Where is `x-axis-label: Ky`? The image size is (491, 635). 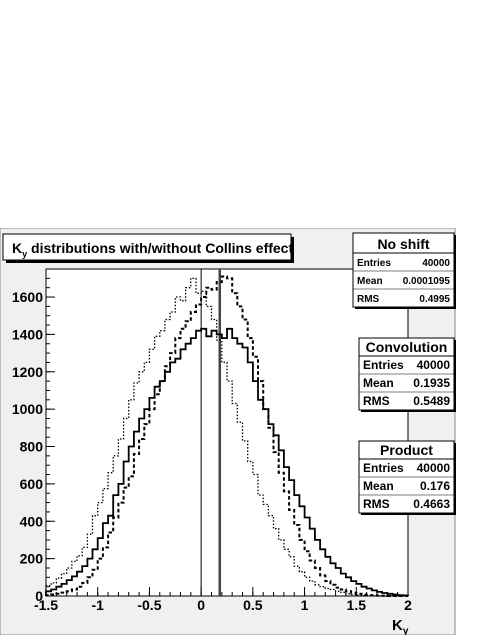 x-axis-label: Ky is located at coordinates (400, 626).